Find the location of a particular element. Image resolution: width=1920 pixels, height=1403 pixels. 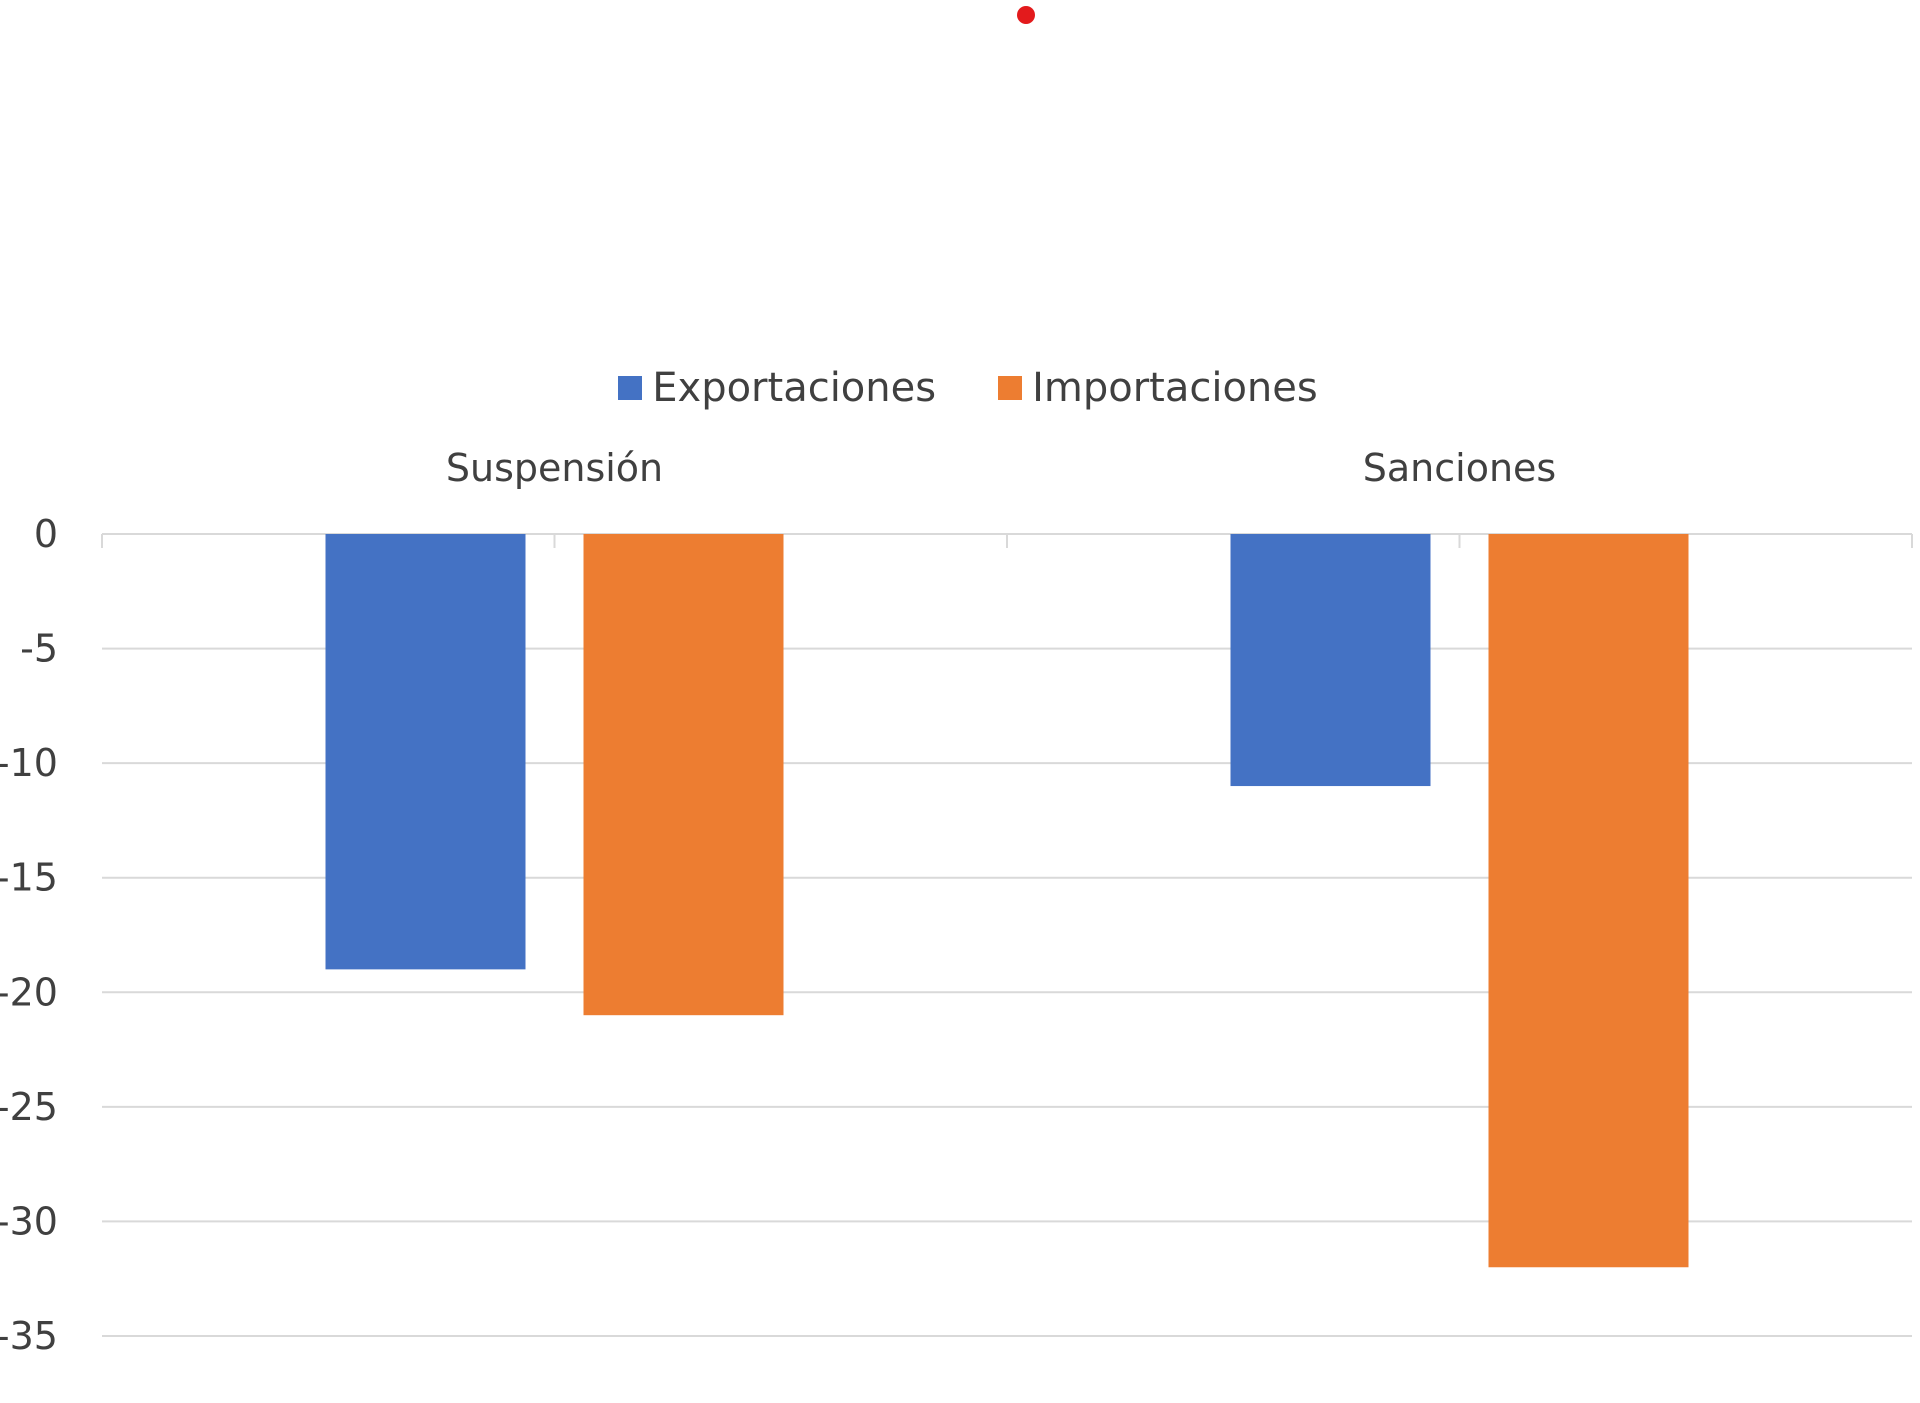

y-tick-label: -10 is located at coordinates (29, 763).